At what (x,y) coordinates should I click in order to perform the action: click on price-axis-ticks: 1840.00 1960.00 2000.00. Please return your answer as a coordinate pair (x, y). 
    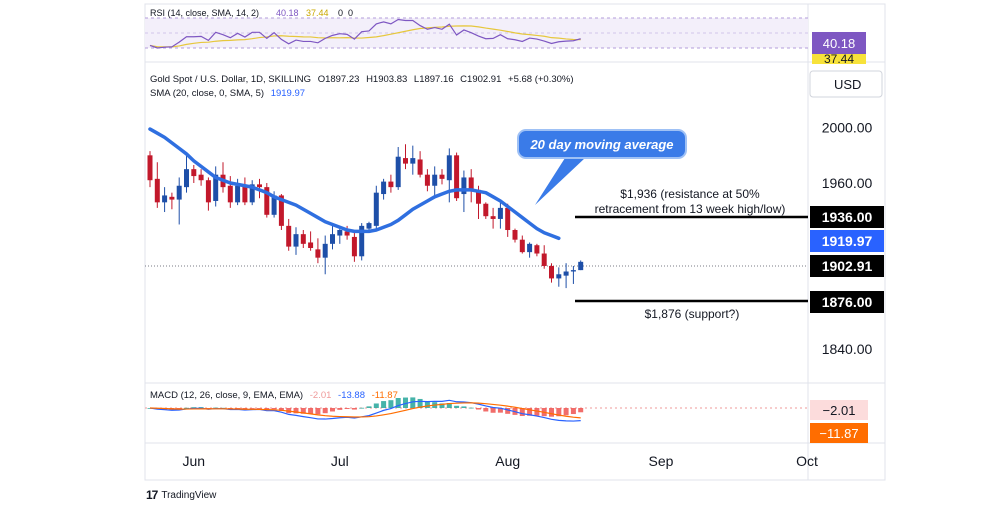
    Looking at the image, I should click on (847, 238).